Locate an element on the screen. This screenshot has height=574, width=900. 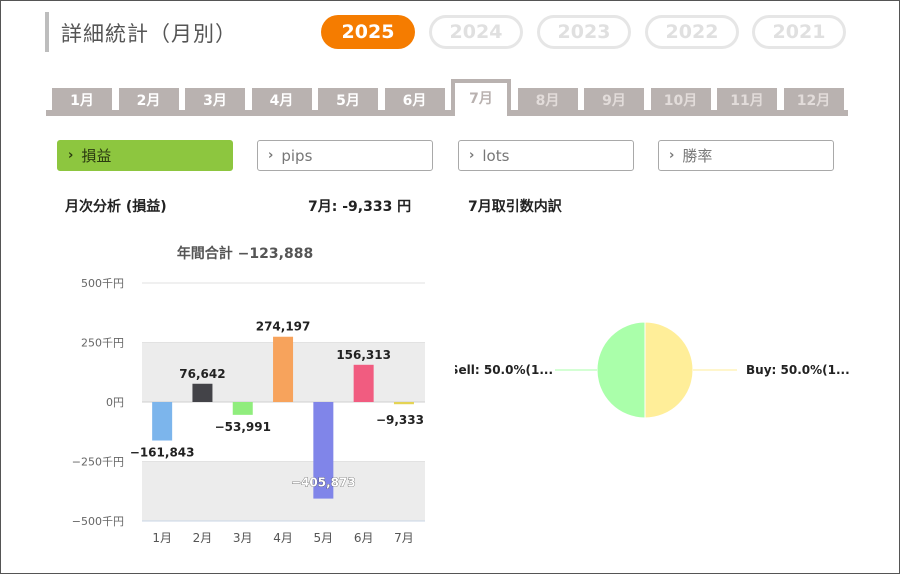
y-tick-label: −250千円 is located at coordinates (98, 462).